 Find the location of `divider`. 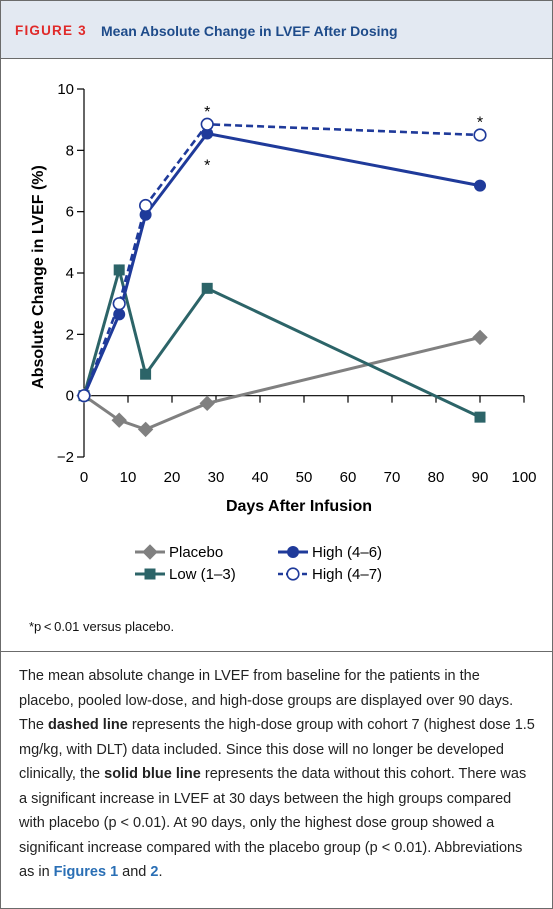

divider is located at coordinates (276, 651).